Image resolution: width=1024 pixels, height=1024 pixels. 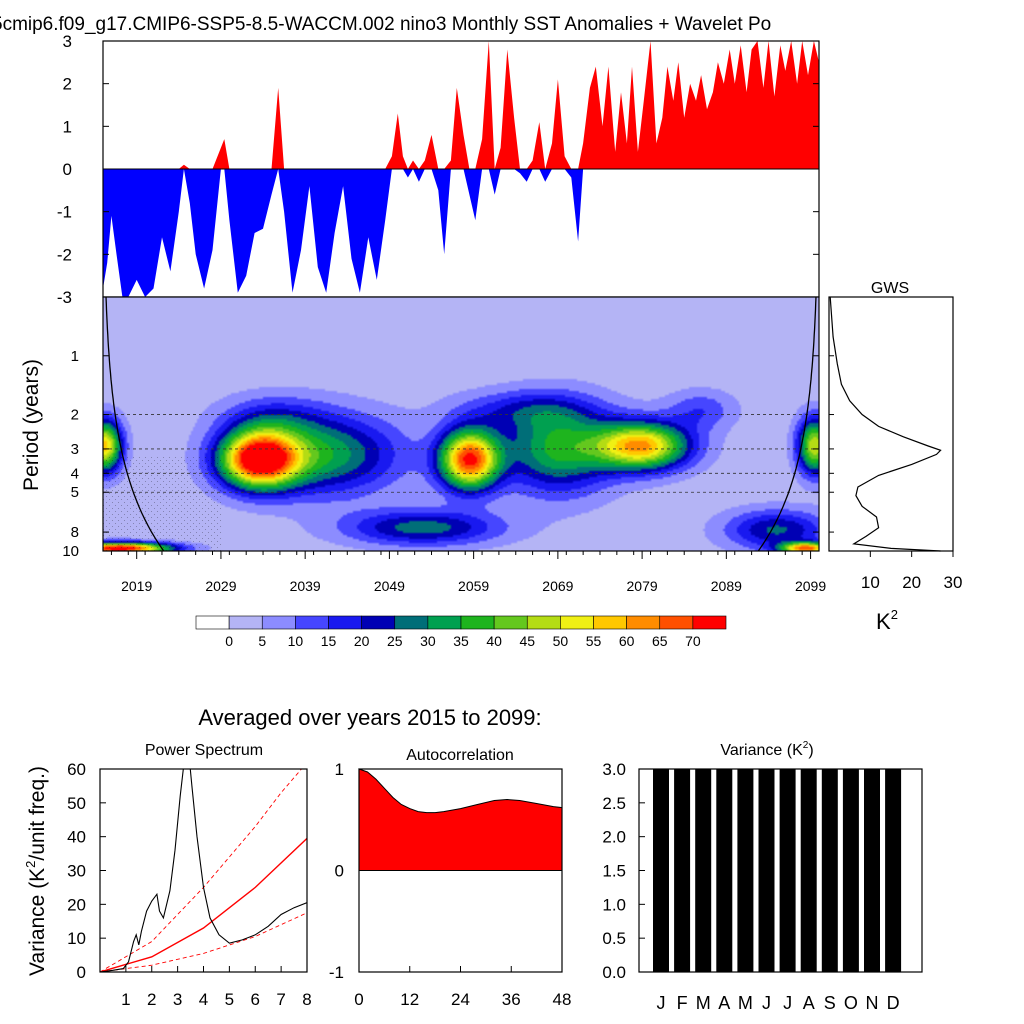 I want to click on variance-y-tick-label: 0.0, so click(x=614, y=972).